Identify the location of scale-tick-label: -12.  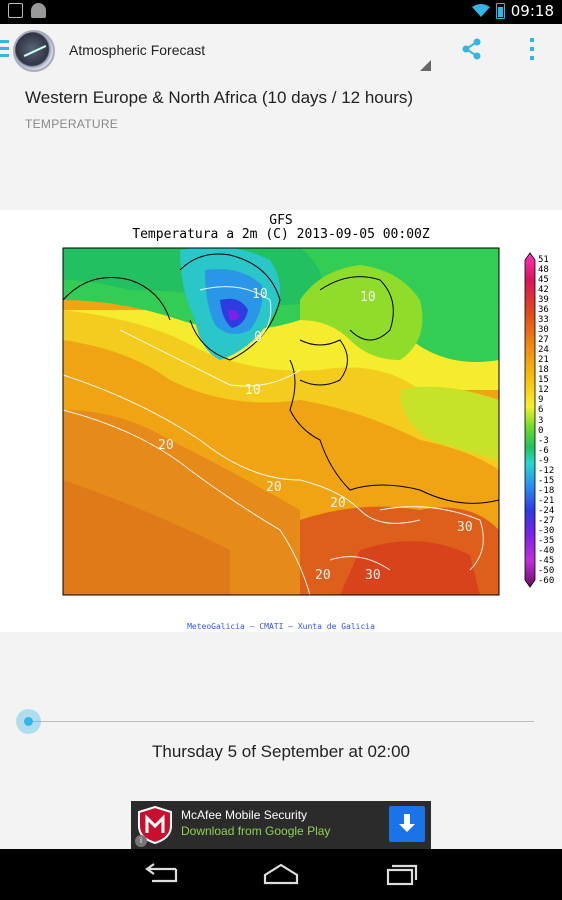
(546, 470).